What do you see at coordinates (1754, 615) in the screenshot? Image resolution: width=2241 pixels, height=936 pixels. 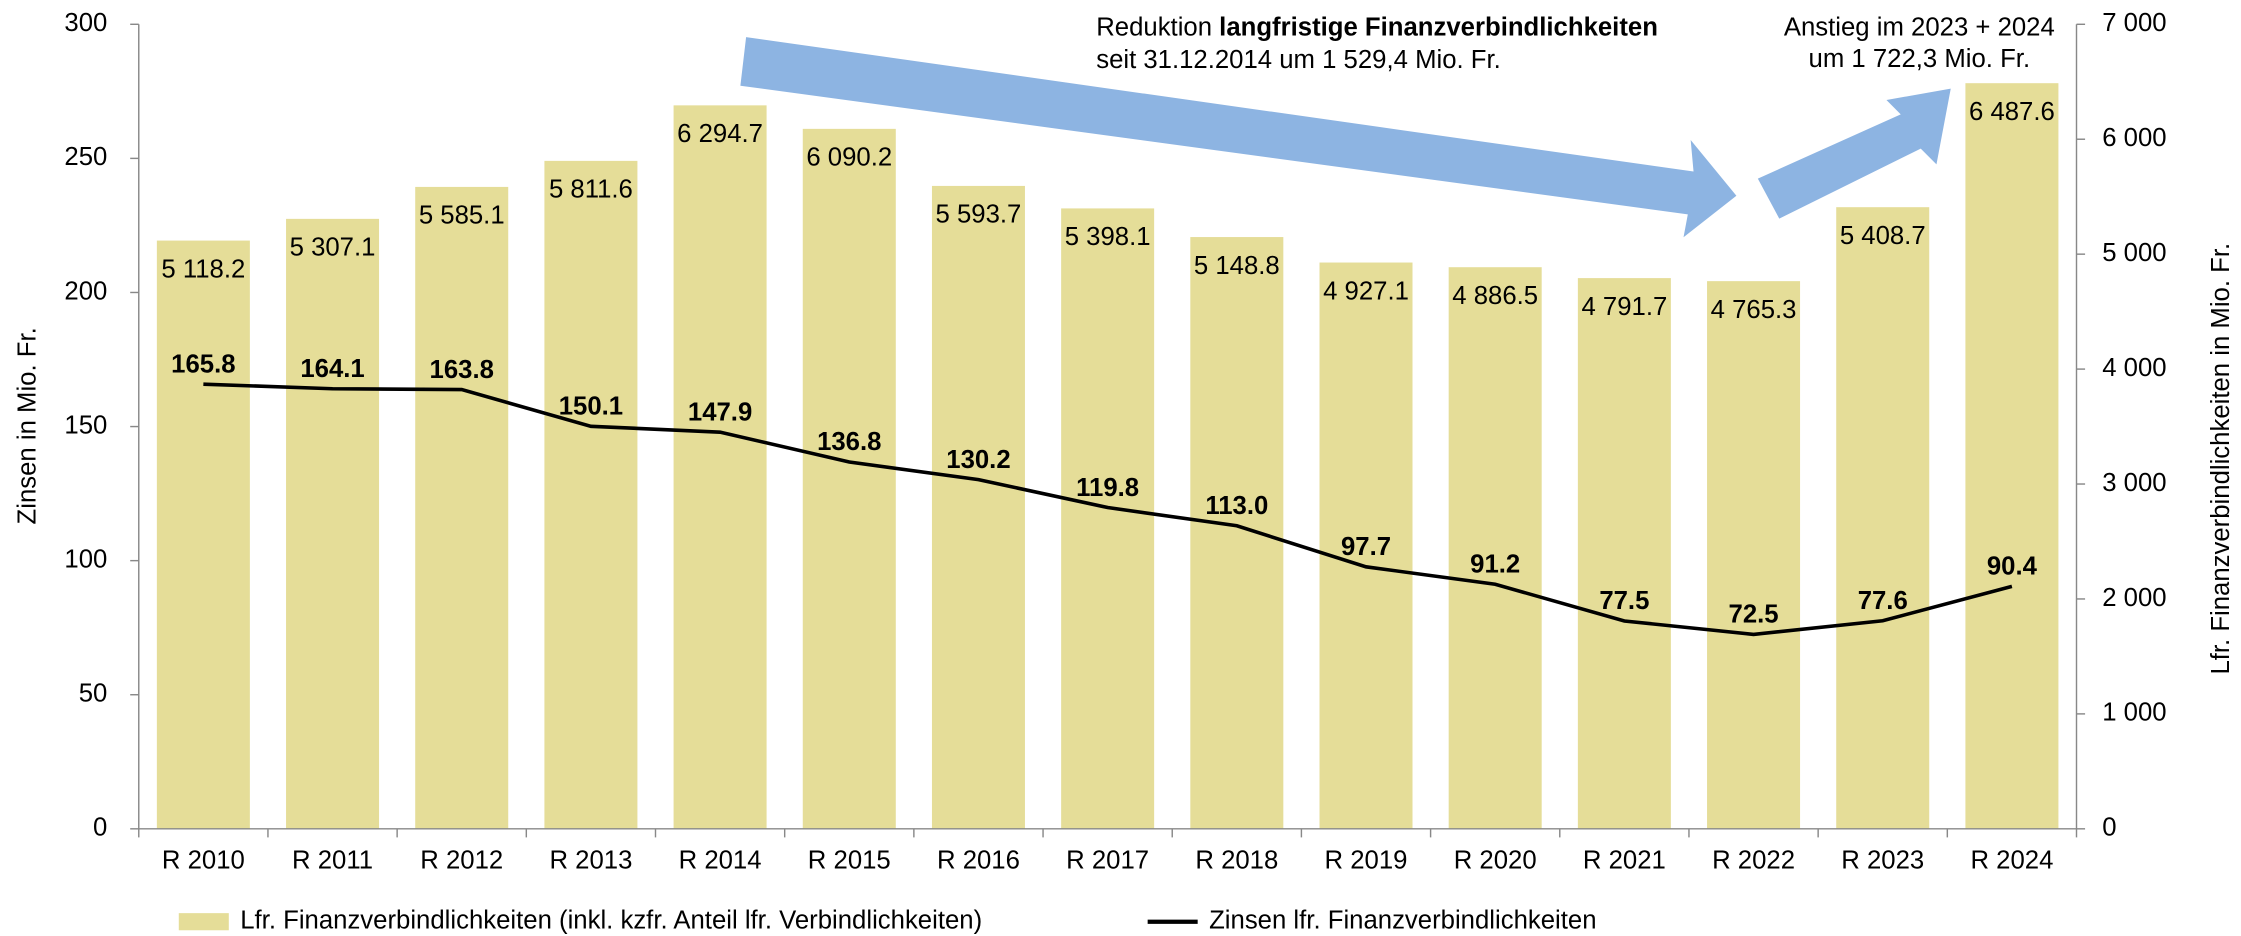 I see `line-value-label: 72.5` at bounding box center [1754, 615].